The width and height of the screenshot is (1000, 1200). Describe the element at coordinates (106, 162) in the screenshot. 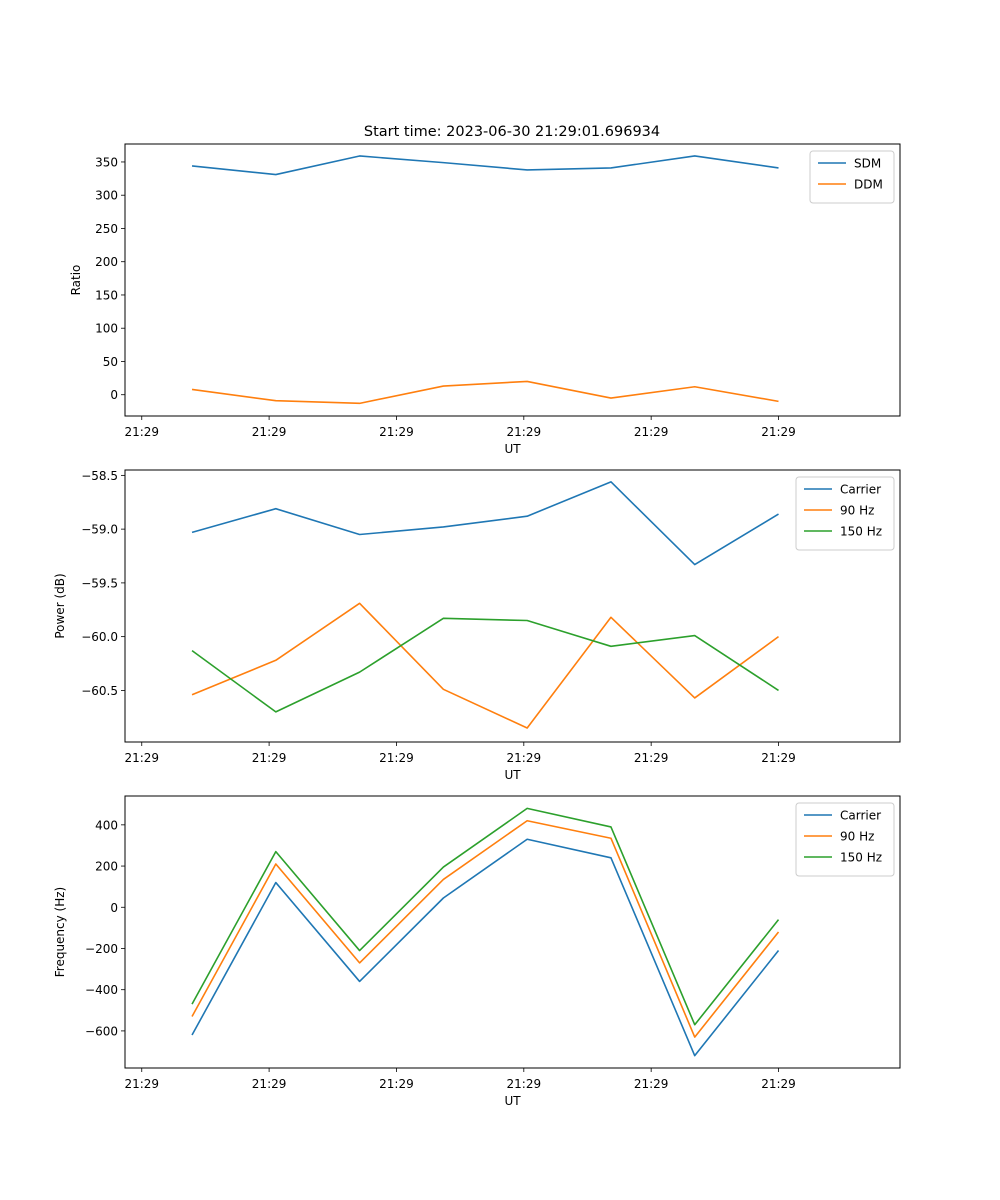

I see `y-tick-label: 350` at that location.